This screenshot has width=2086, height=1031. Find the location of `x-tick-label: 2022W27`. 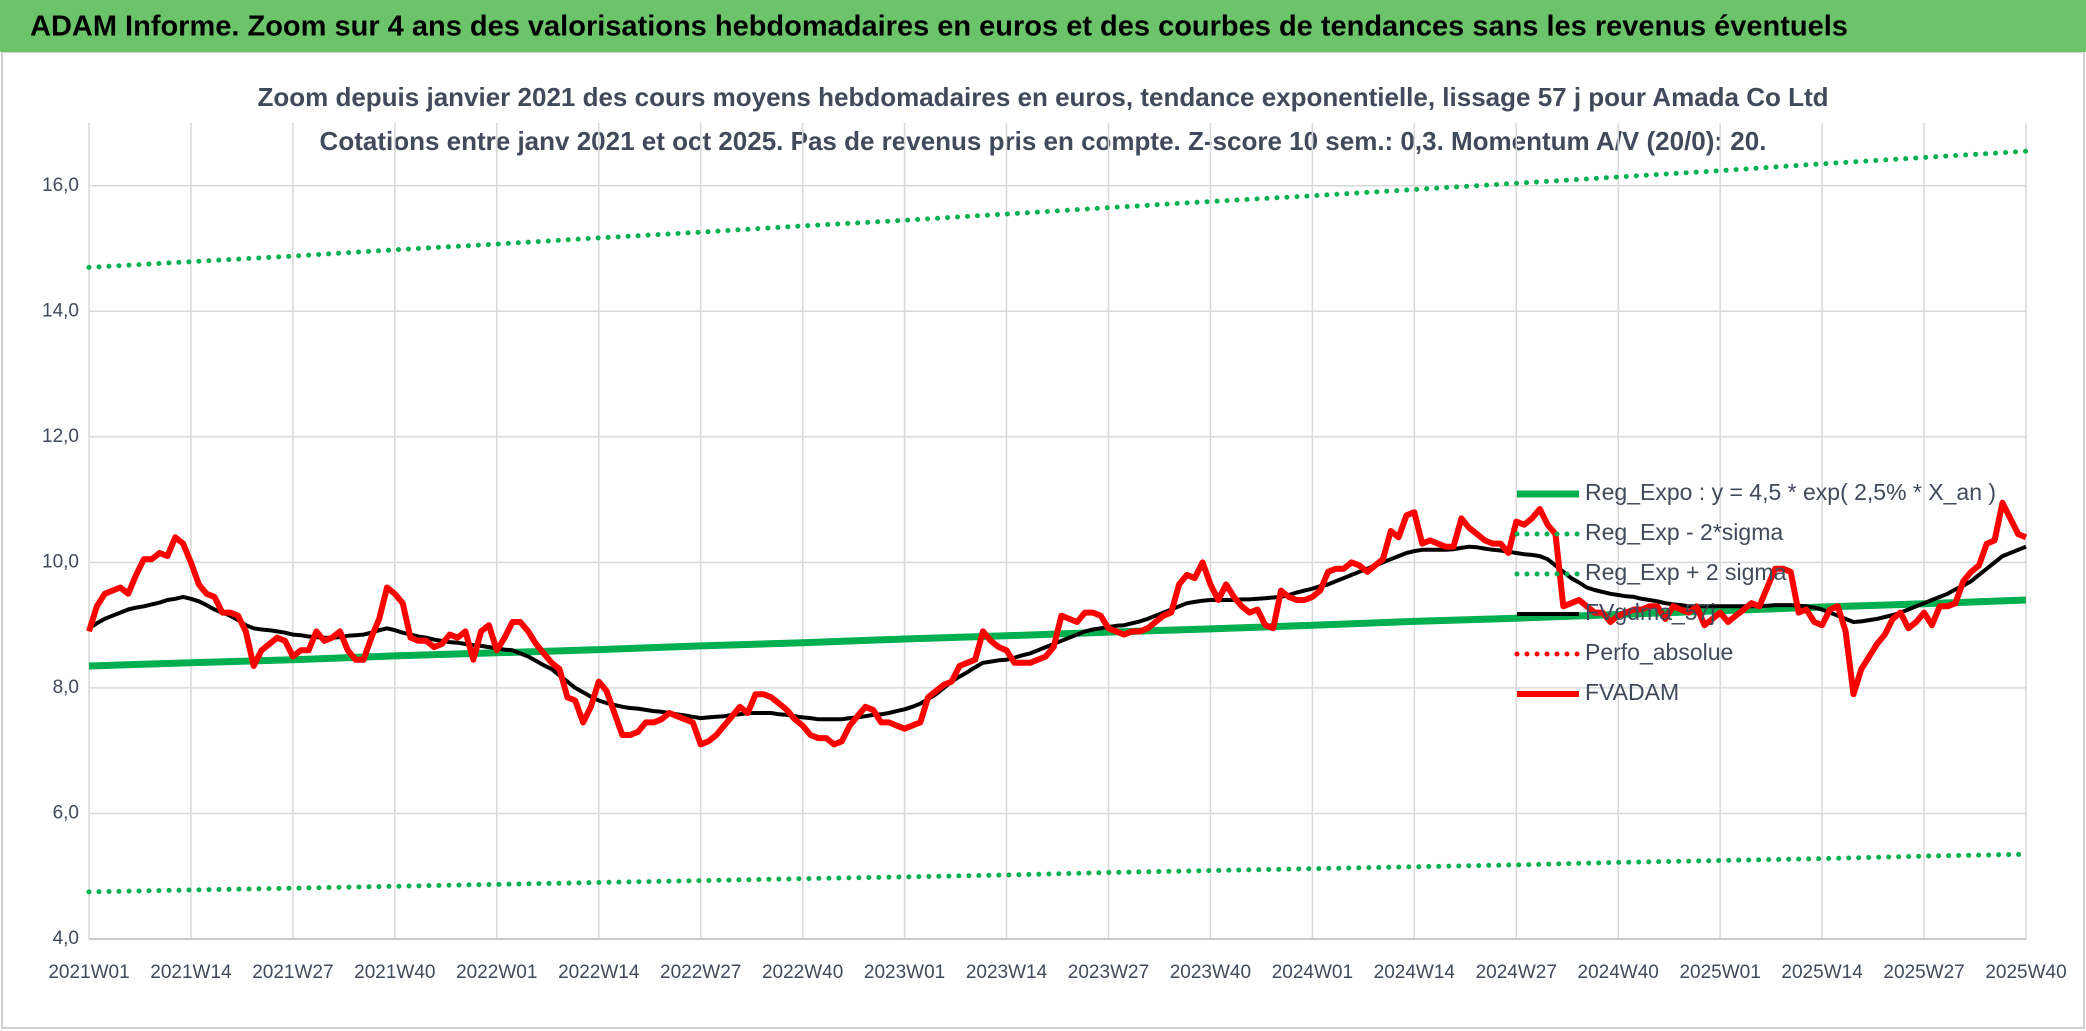

x-tick-label: 2022W27 is located at coordinates (700, 972).